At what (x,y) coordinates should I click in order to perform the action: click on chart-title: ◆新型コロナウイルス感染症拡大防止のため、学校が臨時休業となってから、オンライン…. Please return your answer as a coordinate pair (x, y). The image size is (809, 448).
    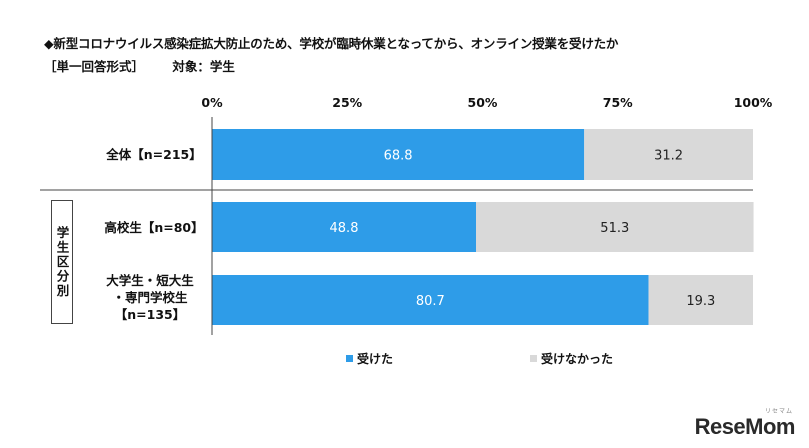
    Looking at the image, I should click on (331, 43).